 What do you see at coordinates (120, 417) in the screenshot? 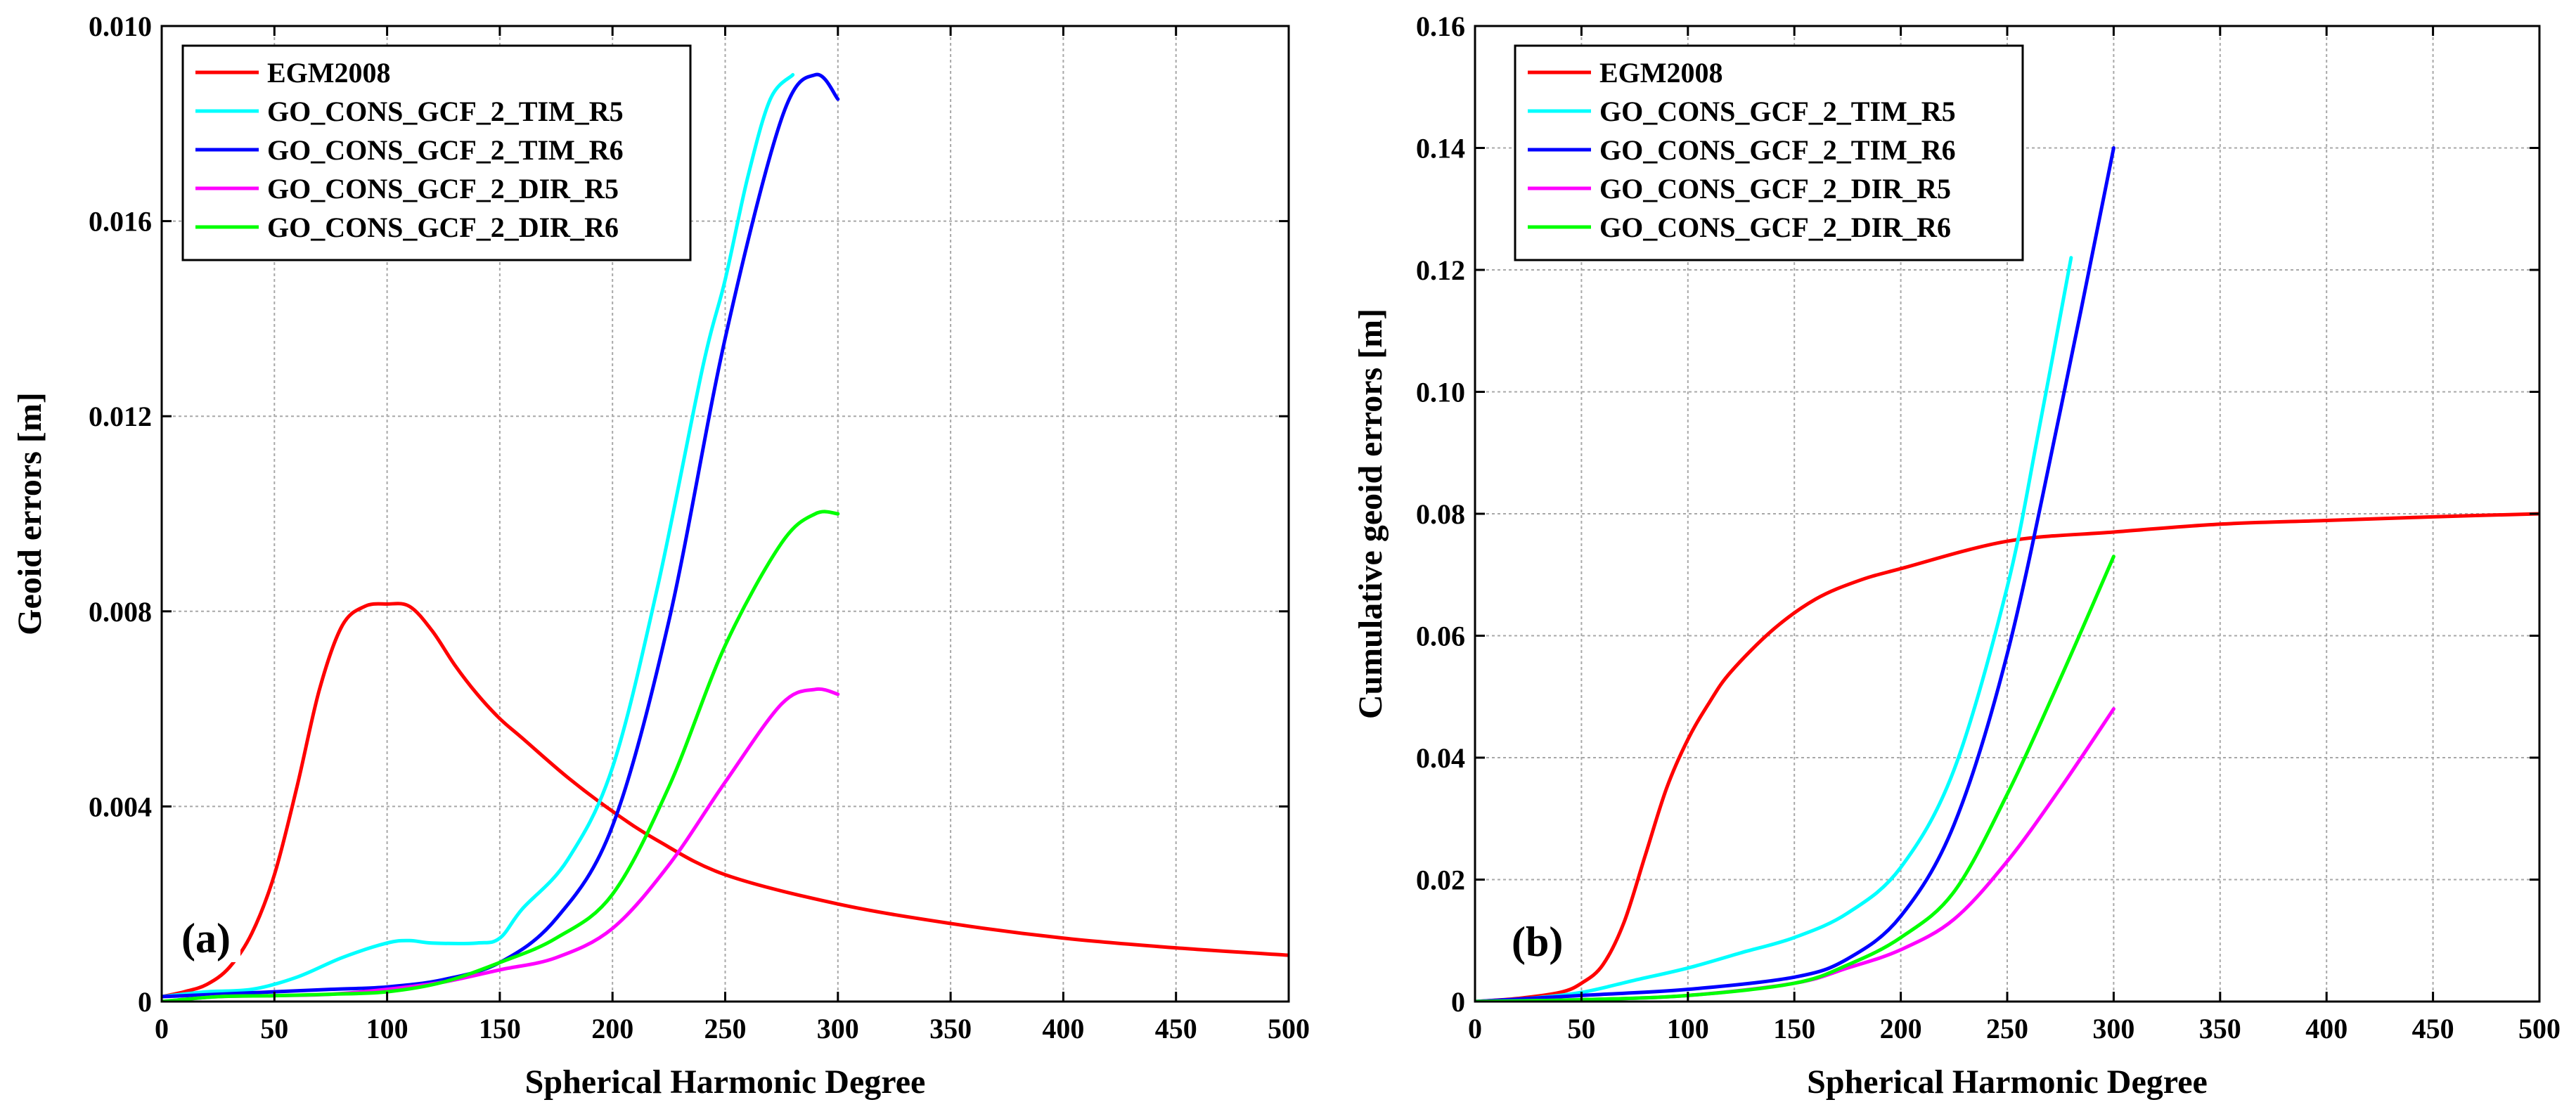
I see `y-tick-label: 0.012` at bounding box center [120, 417].